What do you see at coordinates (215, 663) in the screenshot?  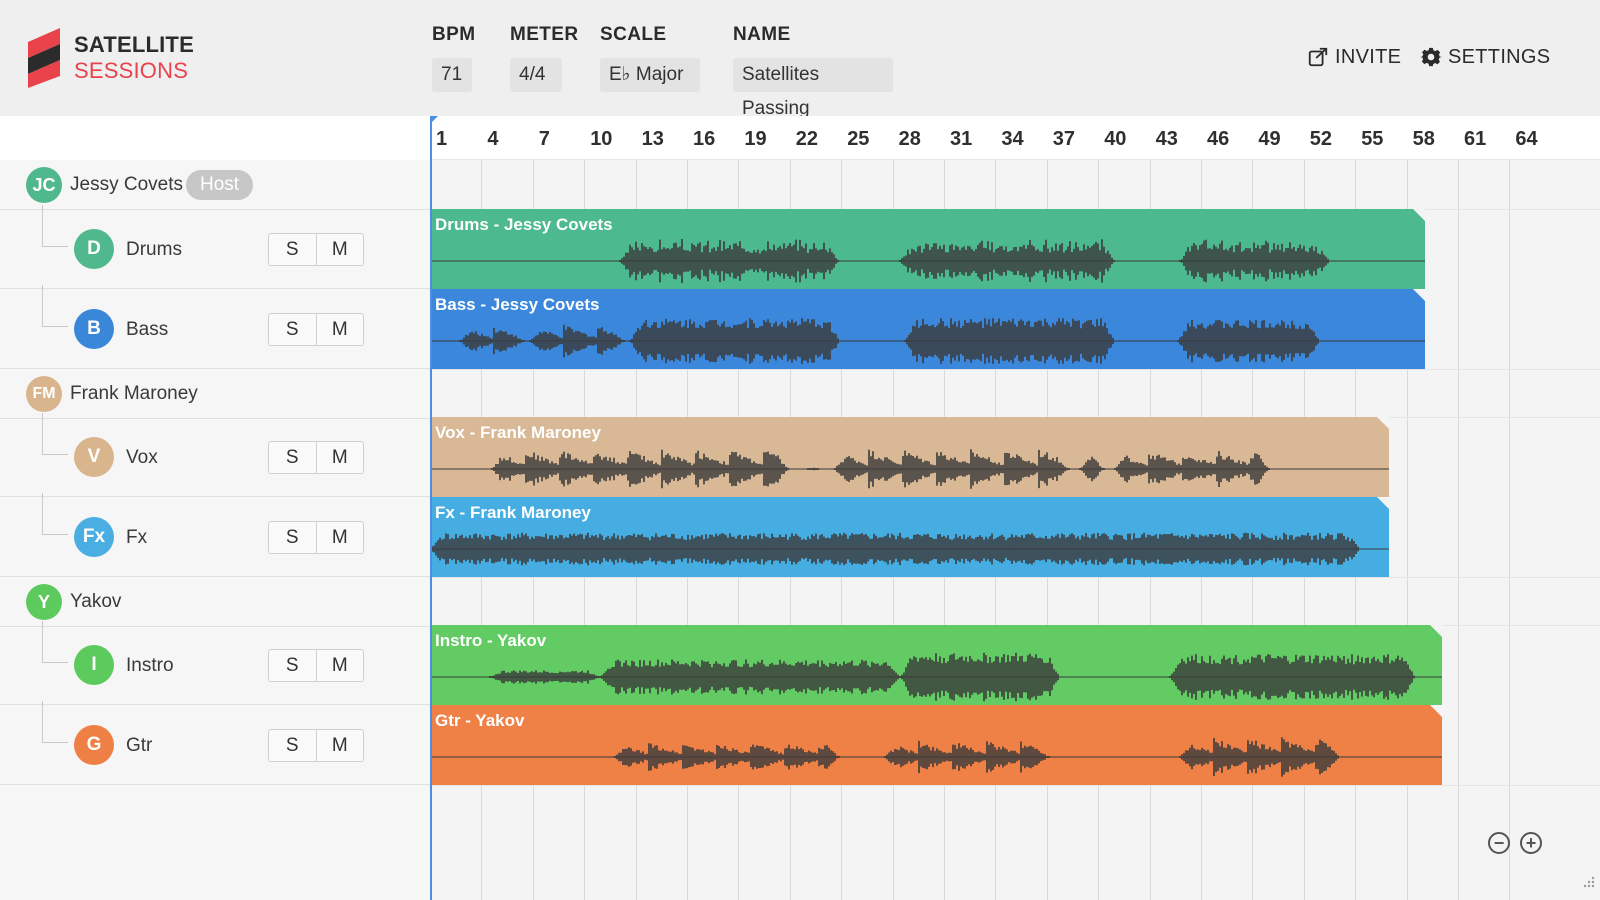 I see `track-row-instro: I Instro S M` at bounding box center [215, 663].